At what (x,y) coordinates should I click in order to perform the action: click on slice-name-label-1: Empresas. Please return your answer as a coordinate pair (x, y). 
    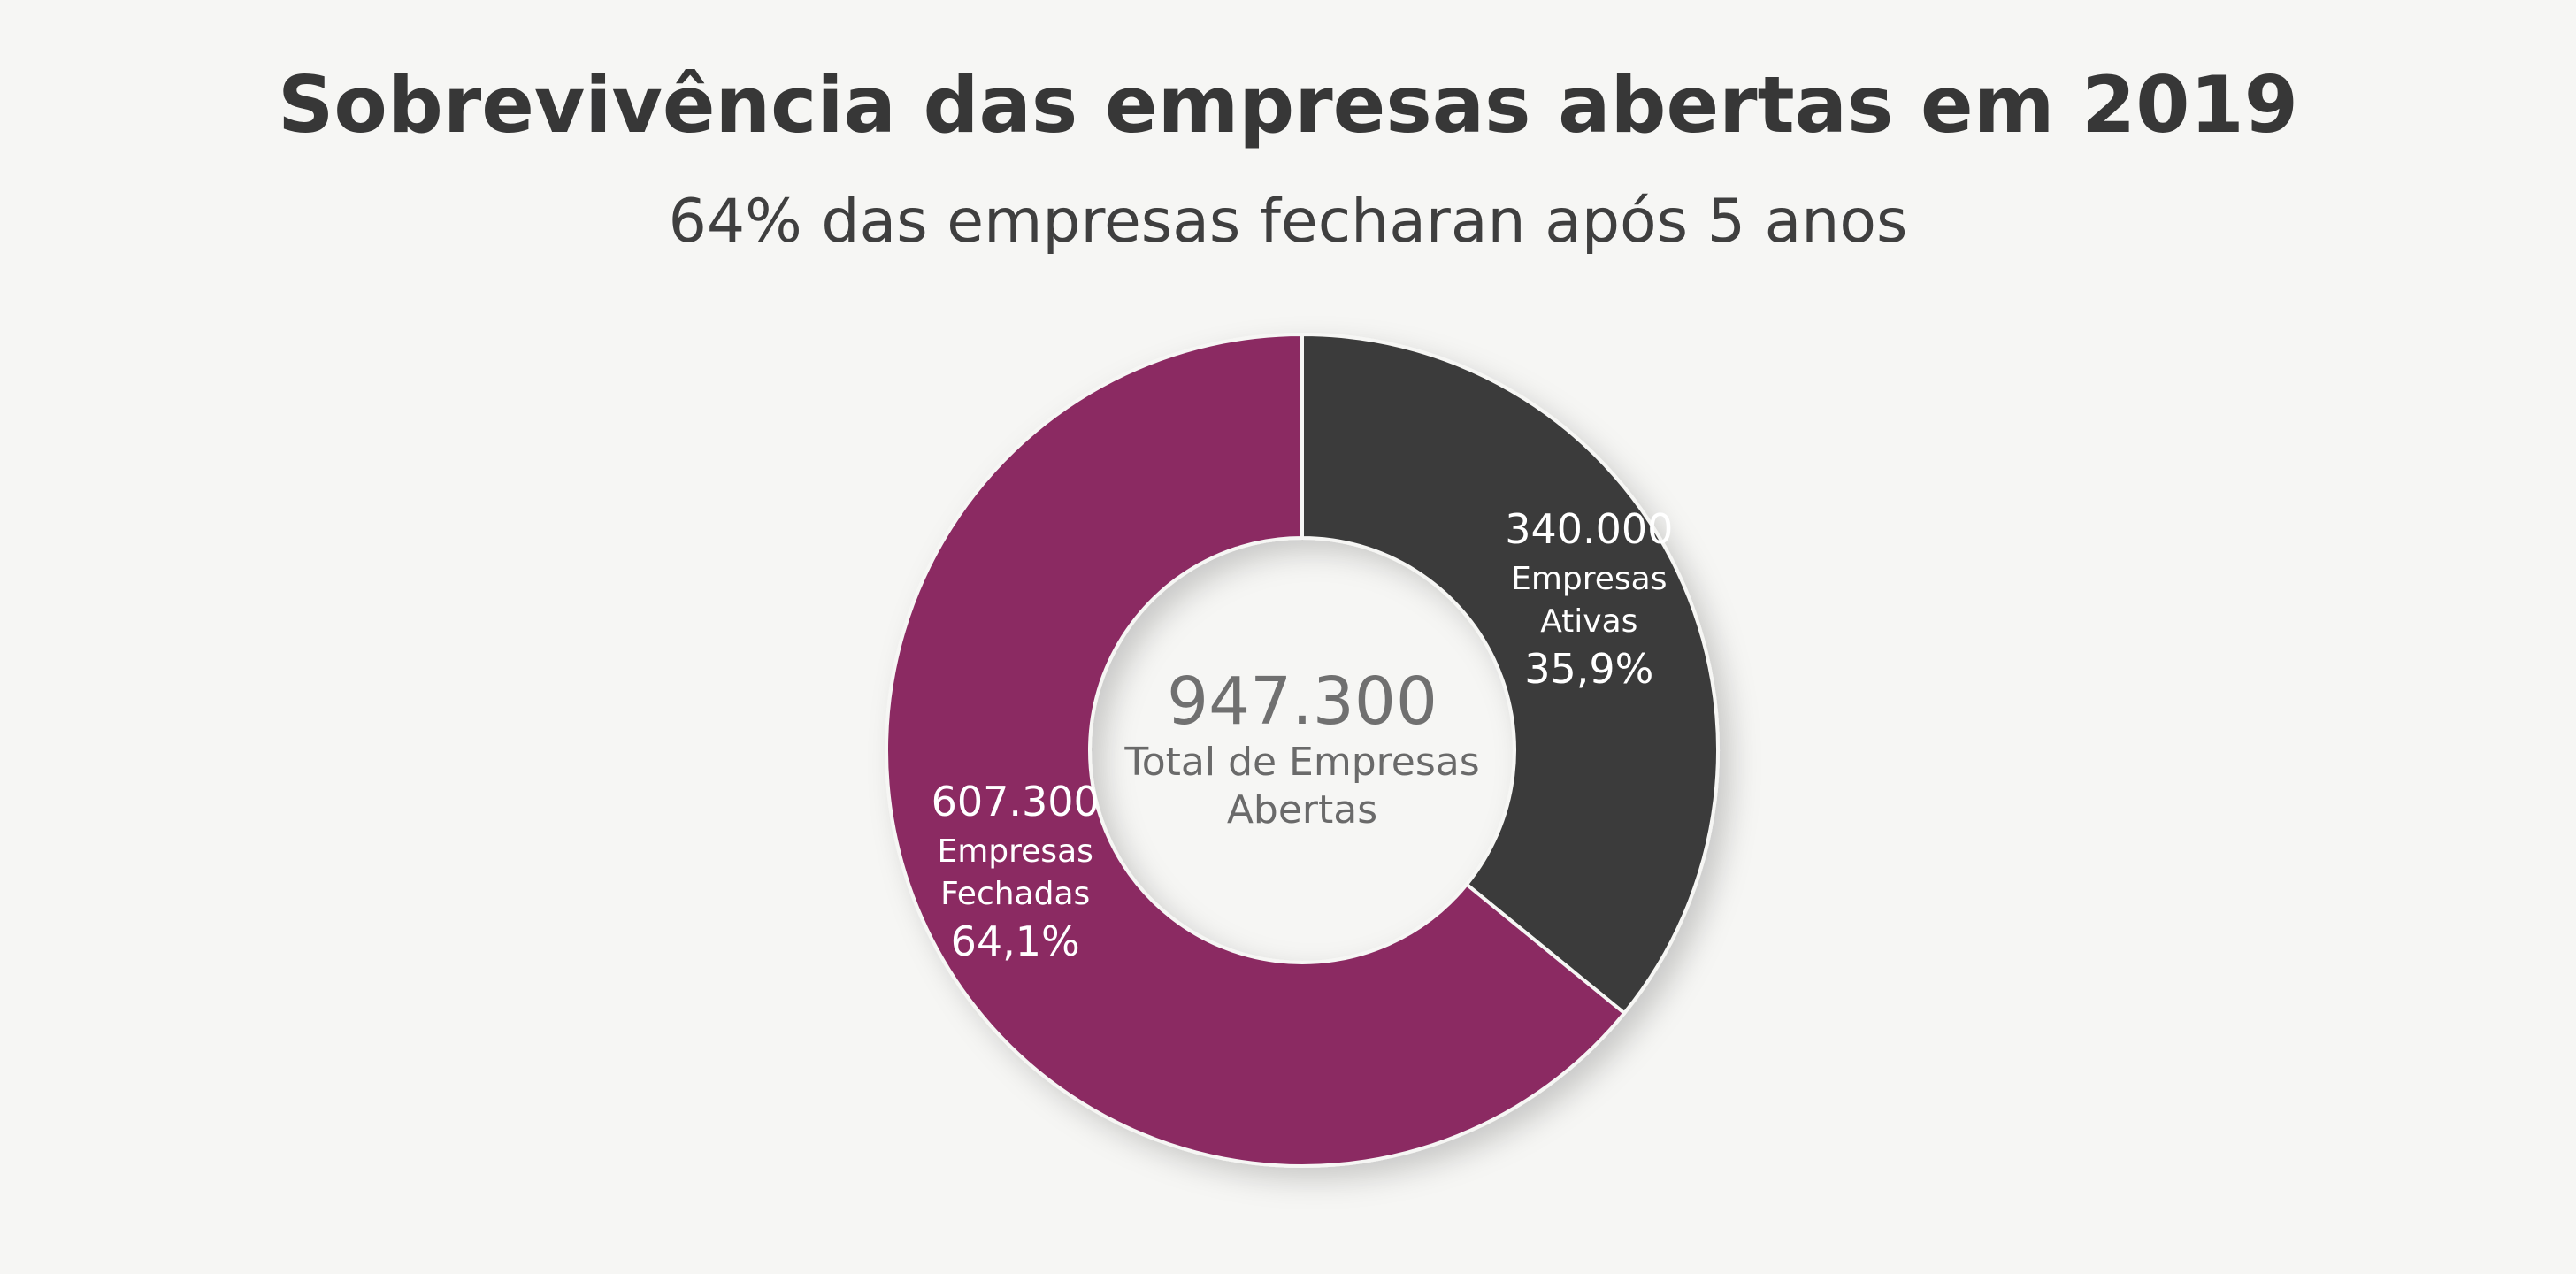
    Looking at the image, I should click on (1014, 851).